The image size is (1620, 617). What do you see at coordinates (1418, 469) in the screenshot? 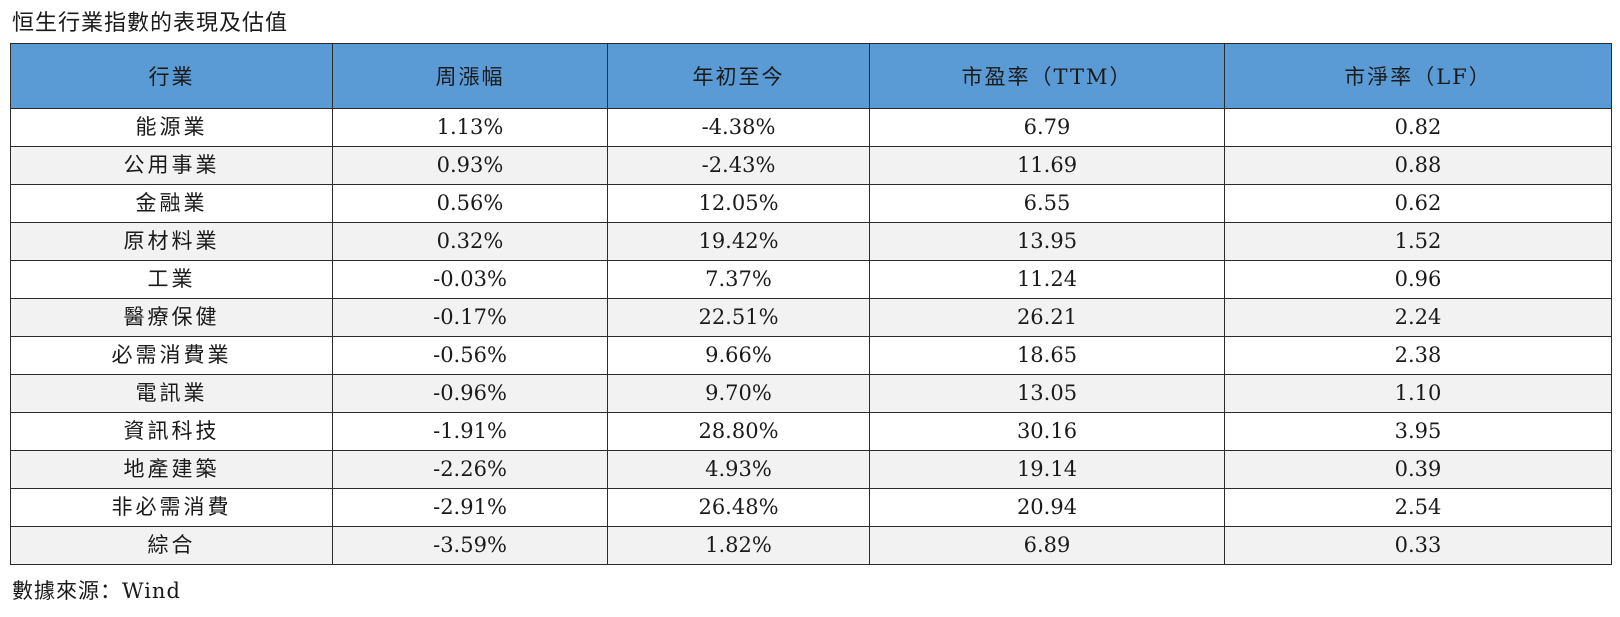
I see `pb-lf-cell: 0.39` at bounding box center [1418, 469].